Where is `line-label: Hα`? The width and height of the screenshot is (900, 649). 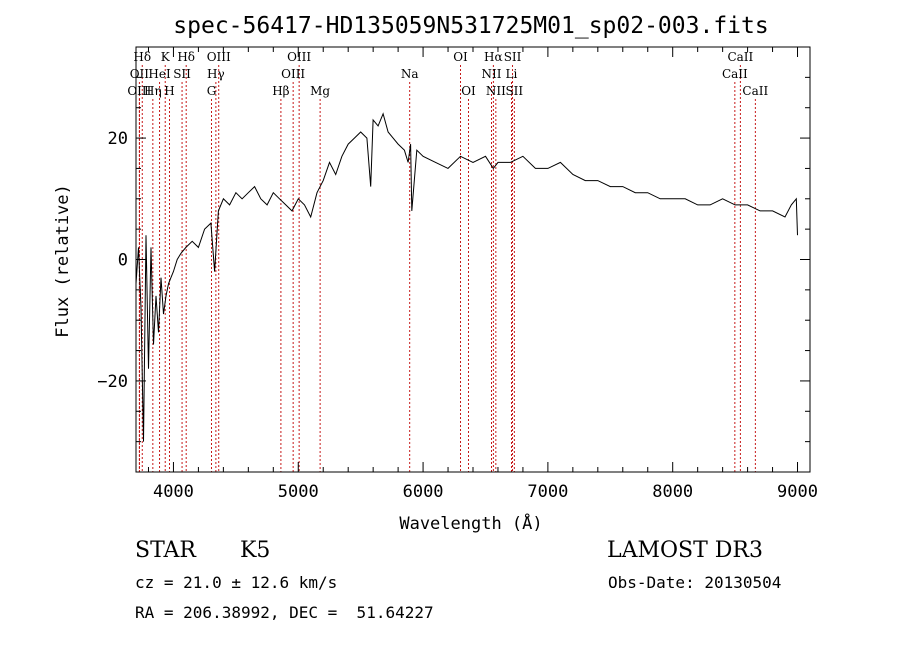 line-label: Hα is located at coordinates (493, 57).